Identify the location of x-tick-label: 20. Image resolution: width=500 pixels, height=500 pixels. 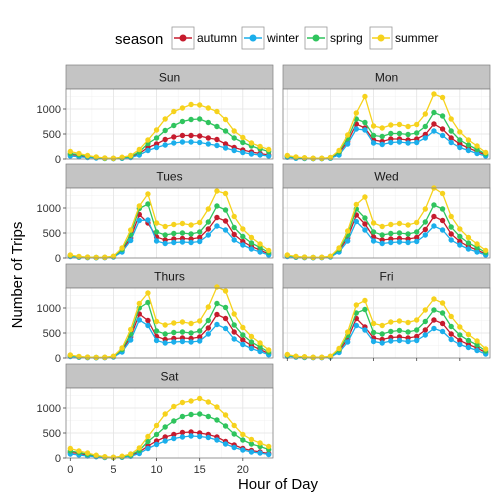
(243, 470).